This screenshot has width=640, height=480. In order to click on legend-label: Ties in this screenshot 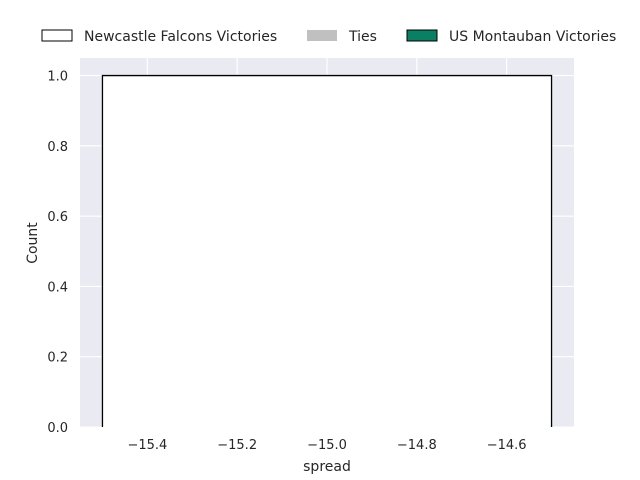, I will do `click(362, 37)`.